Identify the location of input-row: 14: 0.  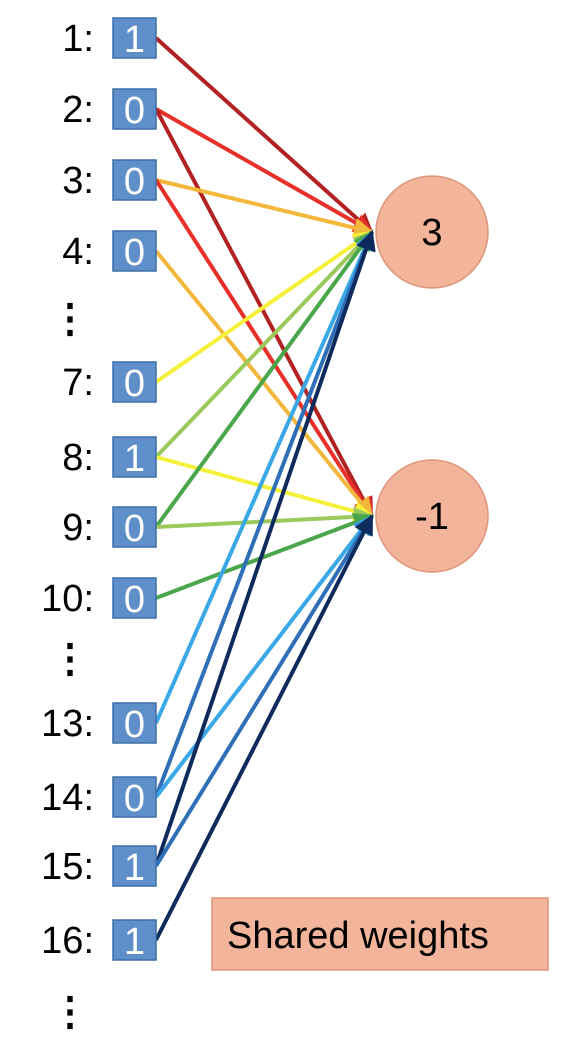
(99, 798).